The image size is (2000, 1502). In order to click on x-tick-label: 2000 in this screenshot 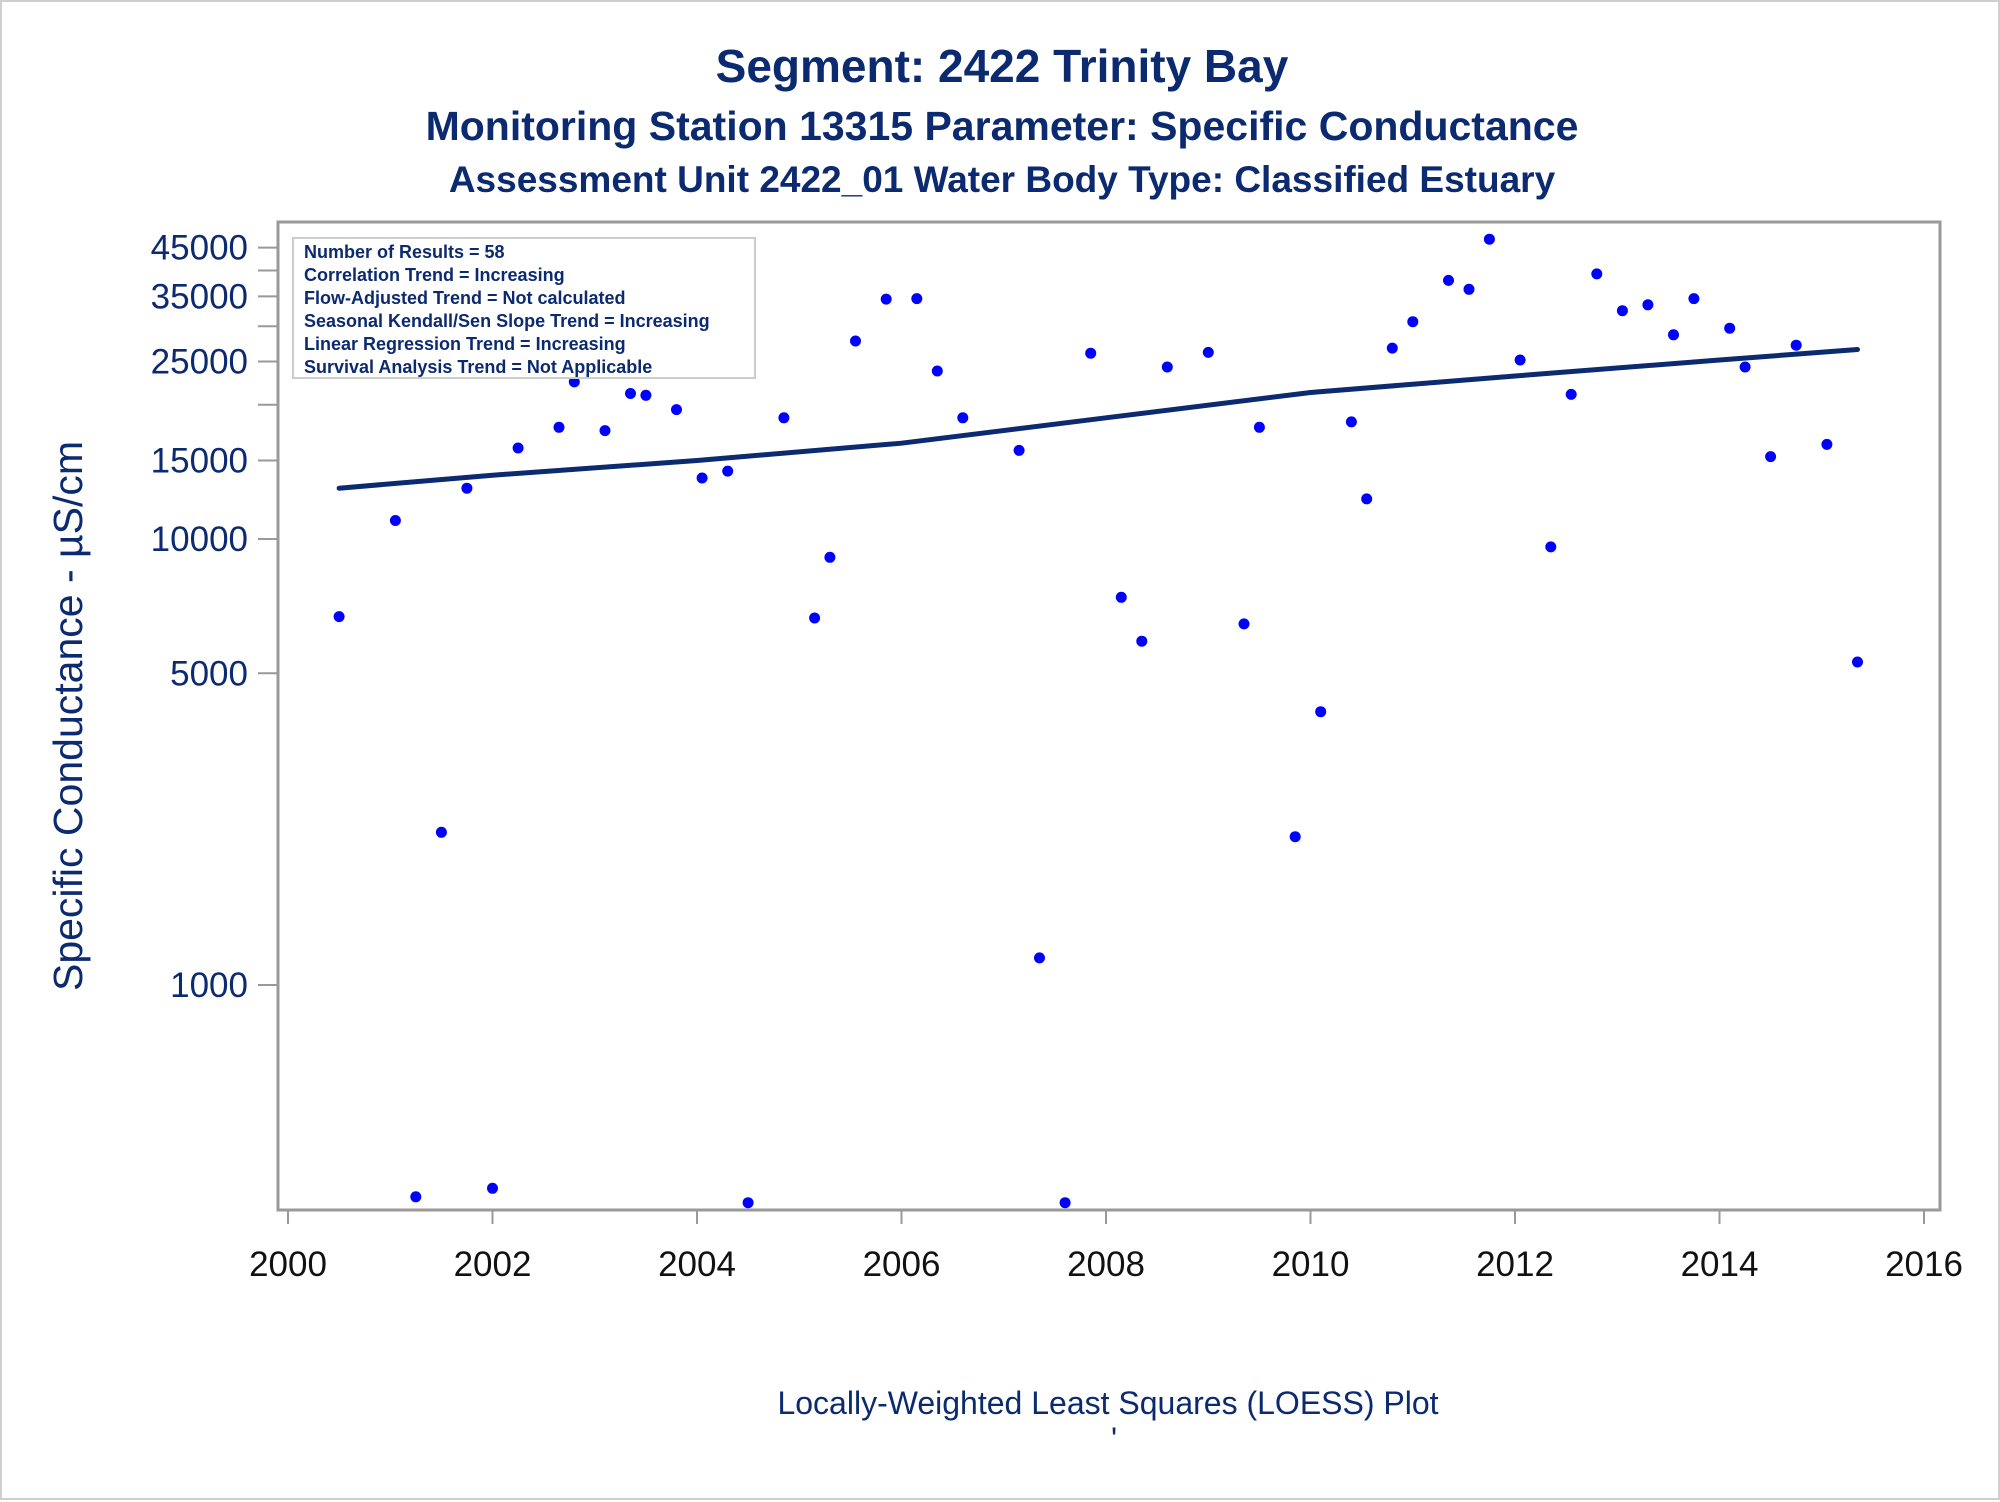, I will do `click(288, 1264)`.